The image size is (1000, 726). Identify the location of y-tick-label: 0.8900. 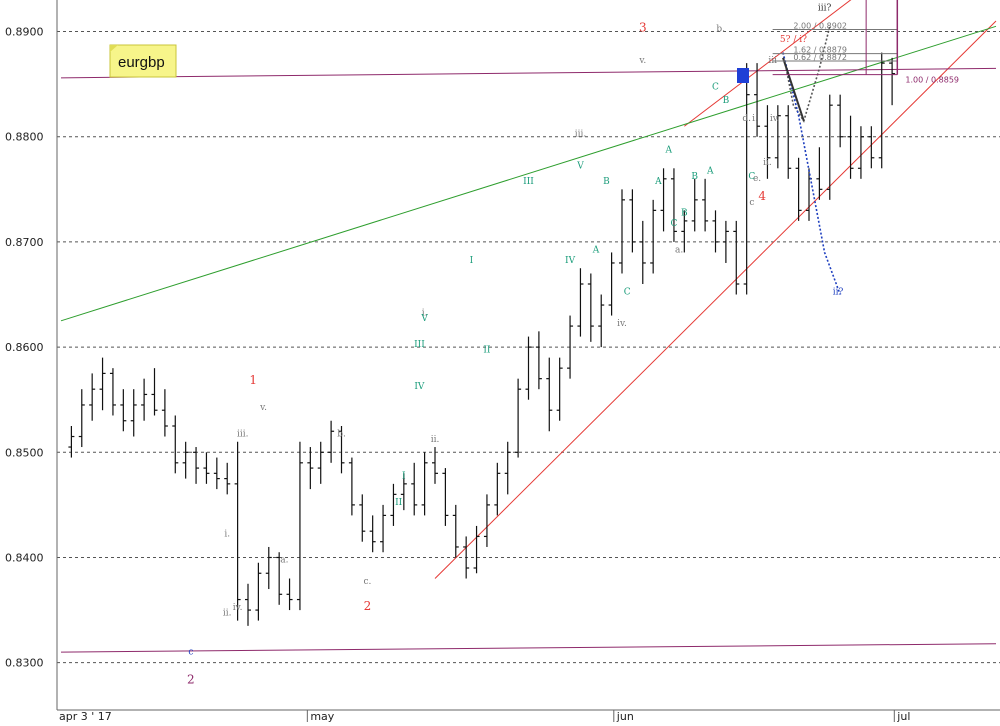
(24, 32).